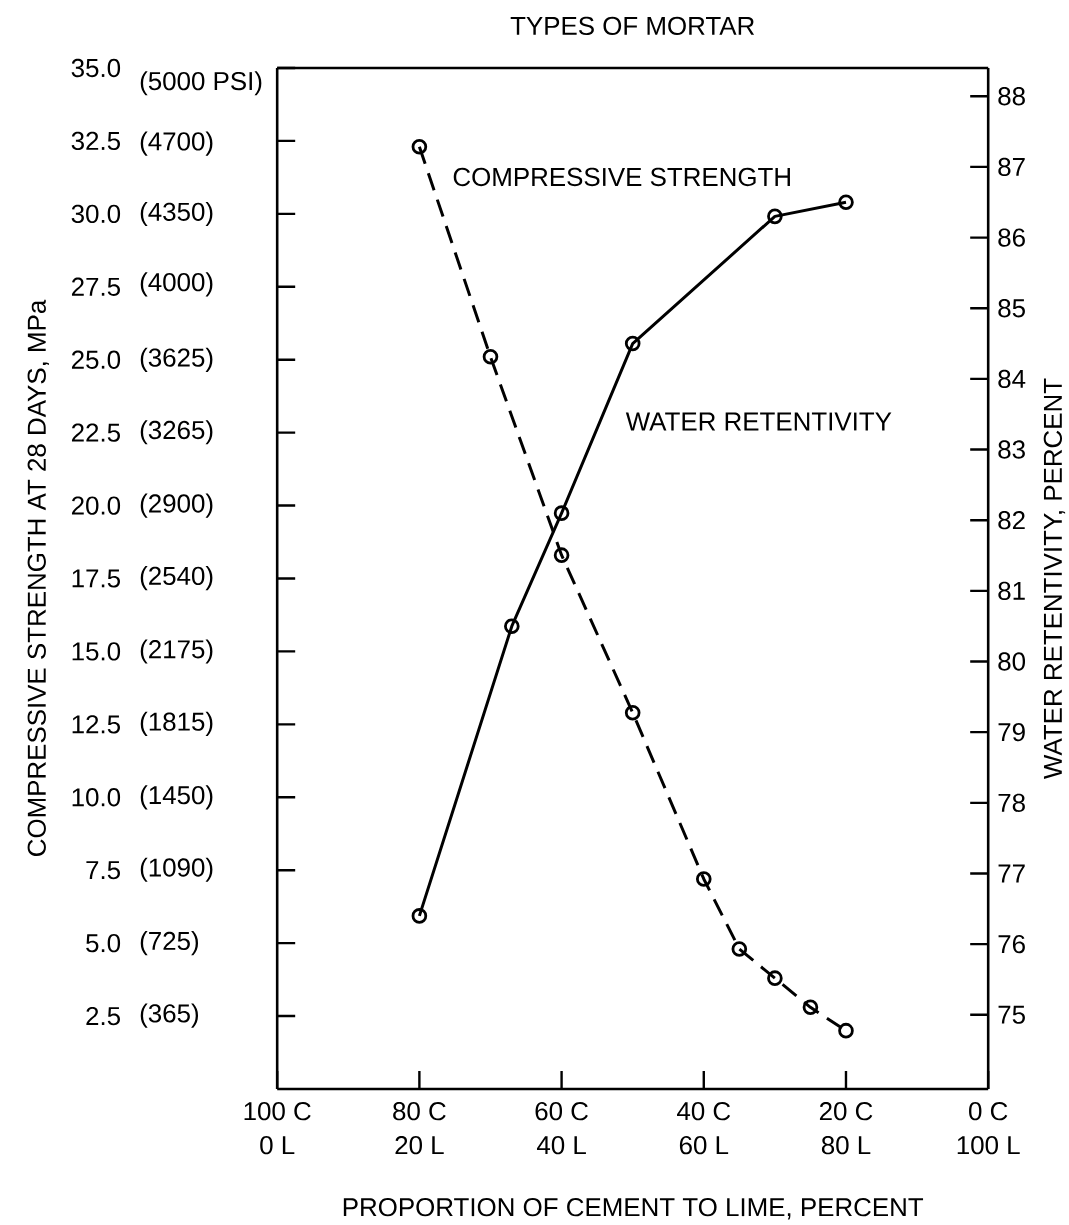  What do you see at coordinates (96, 797) in the screenshot?
I see `y-tick-label: 10.0` at bounding box center [96, 797].